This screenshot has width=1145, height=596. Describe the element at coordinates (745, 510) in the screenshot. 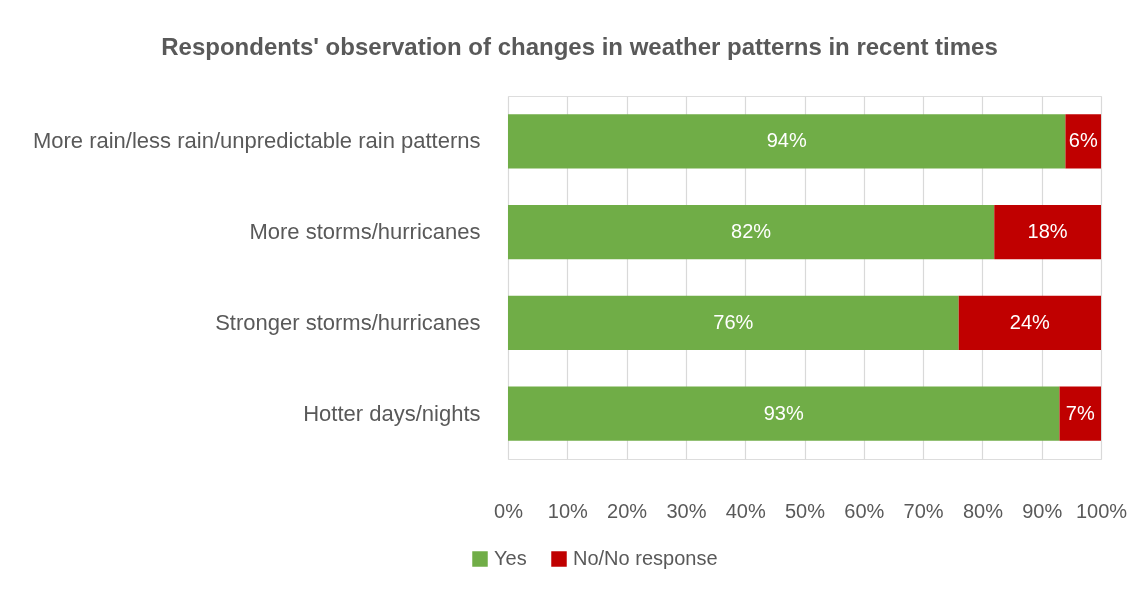

I see `x-tick-label: 40%` at that location.